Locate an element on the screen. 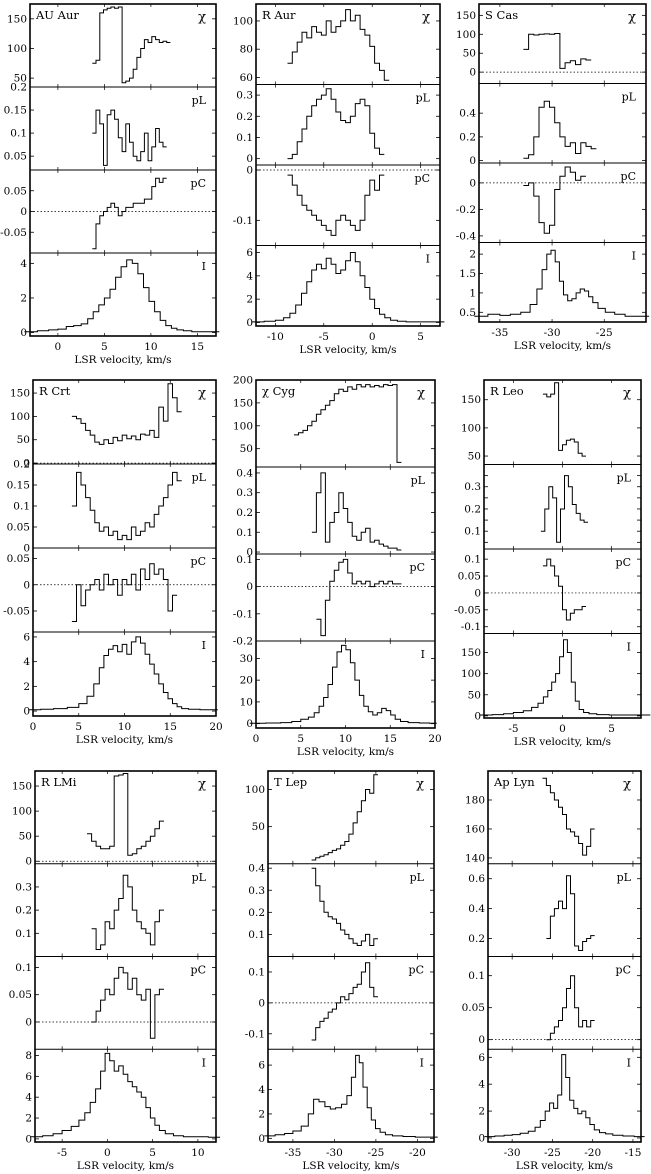  panel-3: -0.2 -0.1 0 0.1 pC is located at coordinates (334, 600).